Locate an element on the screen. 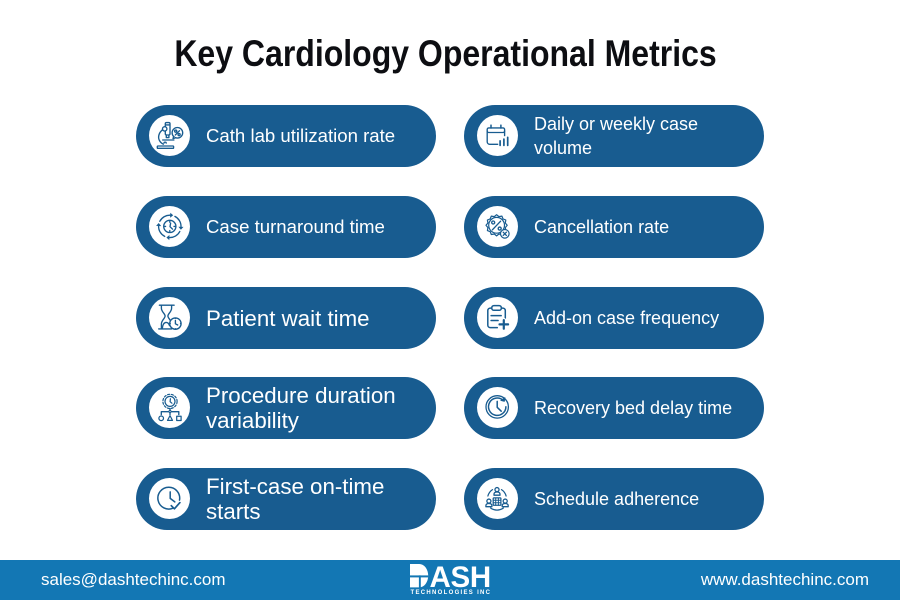 The height and width of the screenshot is (600, 900). svg-text: ASH is located at coordinates (460, 579).